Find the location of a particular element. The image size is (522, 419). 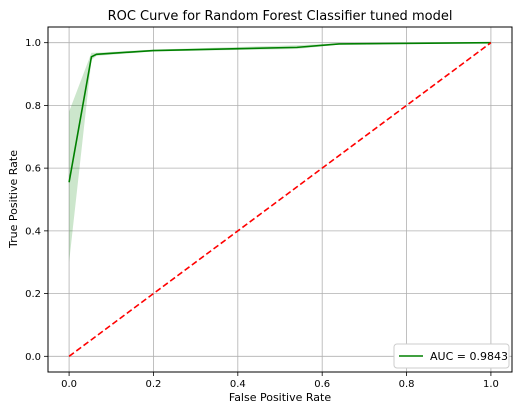

y-tick-label: 0.2 is located at coordinates (33, 294).